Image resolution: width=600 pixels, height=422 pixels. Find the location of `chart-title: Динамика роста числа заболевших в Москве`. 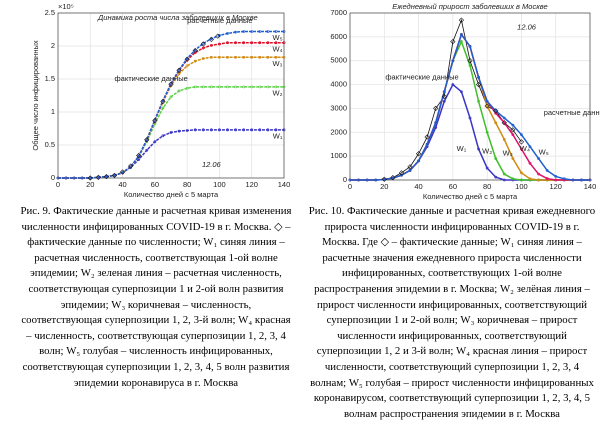

chart-title: Динамика роста числа заболевших в Москве is located at coordinates (177, 17).